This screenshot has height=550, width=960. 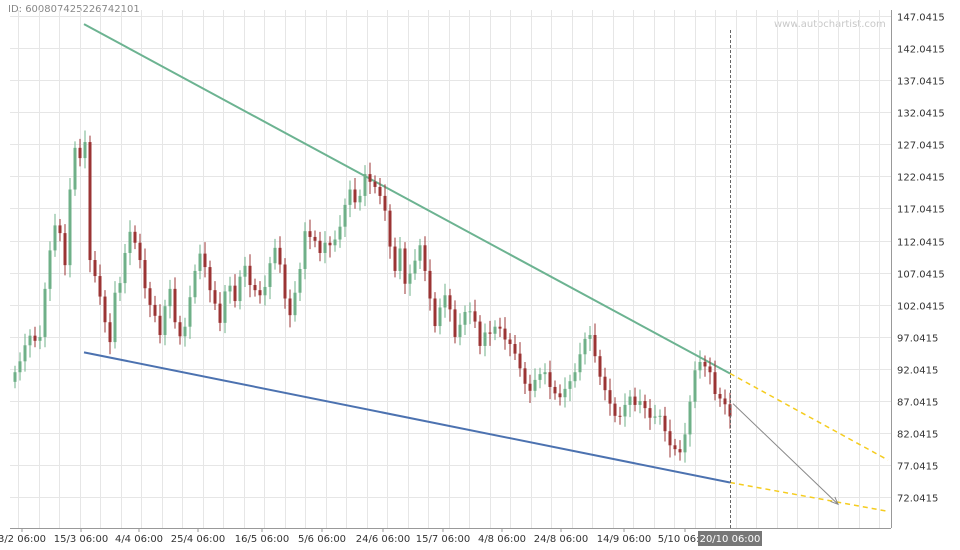 What do you see at coordinates (198, 539) in the screenshot?
I see `x-tick-label: 25/4 06:00` at bounding box center [198, 539].